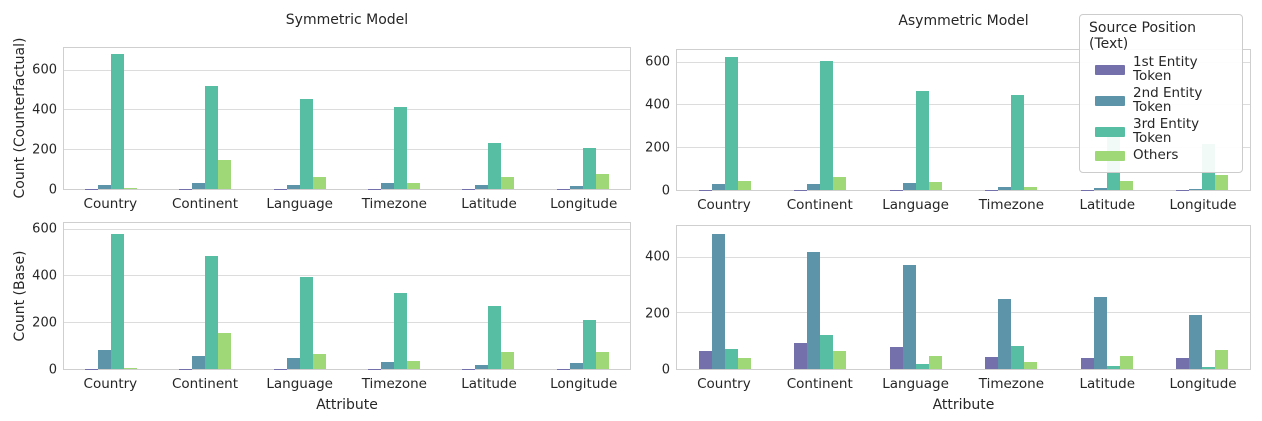 The height and width of the screenshot is (421, 1262). Describe the element at coordinates (44, 150) in the screenshot. I see `y-tick-label: 200` at that location.